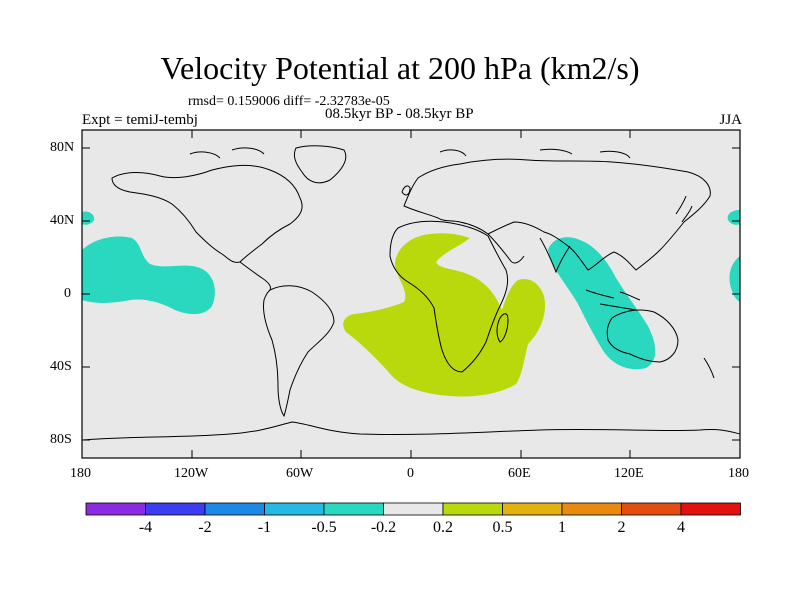 This screenshot has width=800, height=600. I want to click on lat-label-40s: 40S, so click(61, 366).